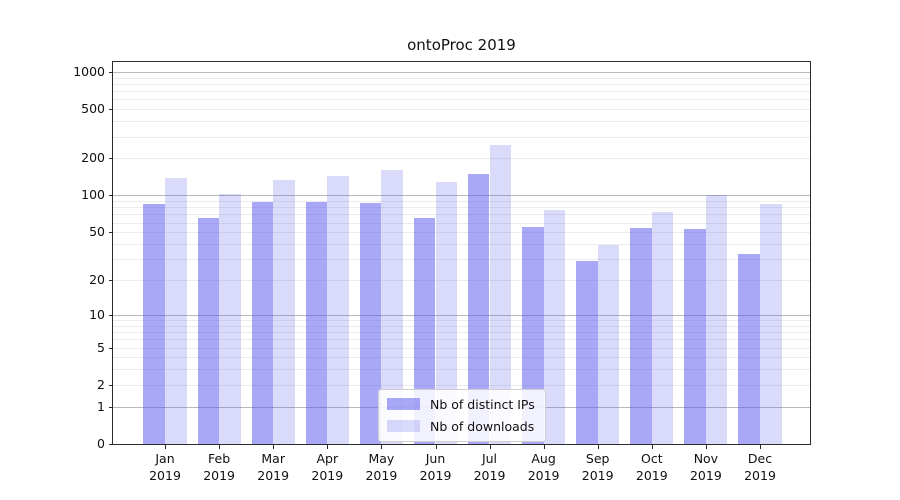  What do you see at coordinates (651, 458) in the screenshot?
I see `x-axis-label-line: Oct` at bounding box center [651, 458].